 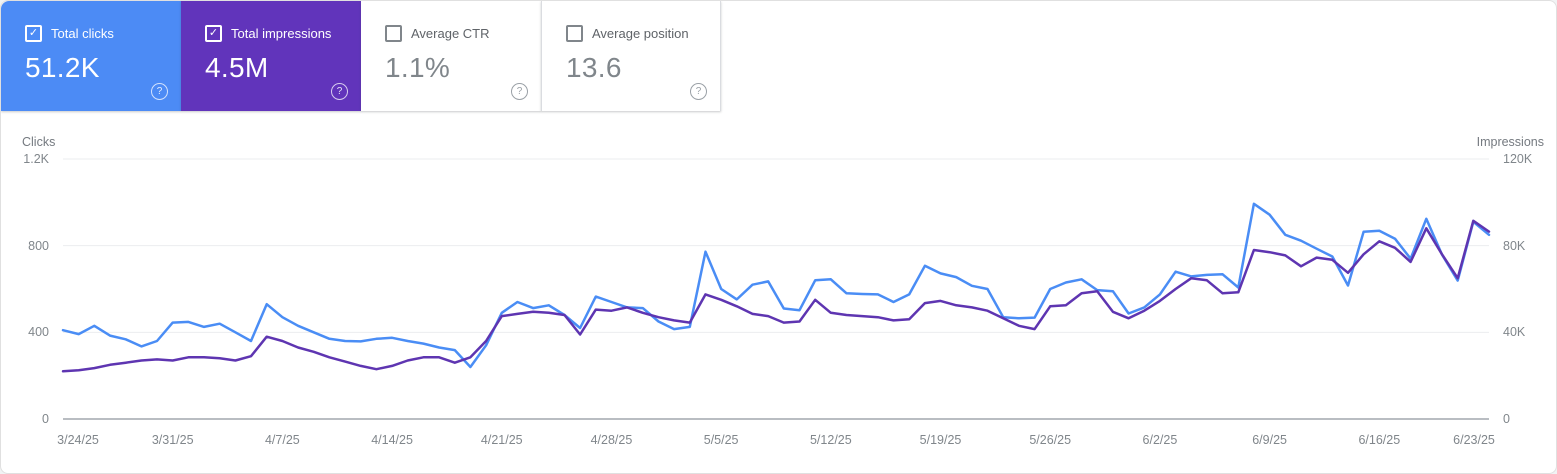 I want to click on x-tick-date: 5/5/25, so click(x=721, y=440).